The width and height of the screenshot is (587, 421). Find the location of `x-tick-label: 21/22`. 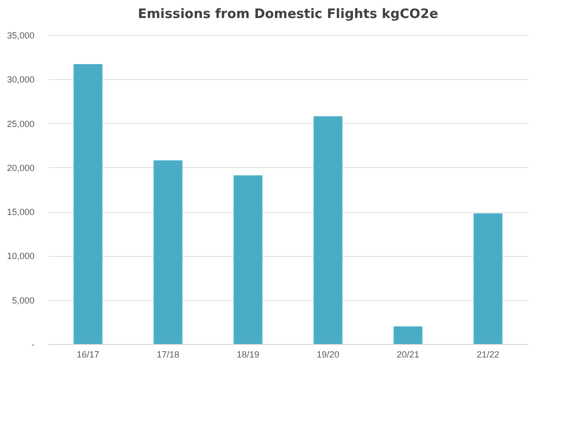

x-tick-label: 21/22 is located at coordinates (488, 355).